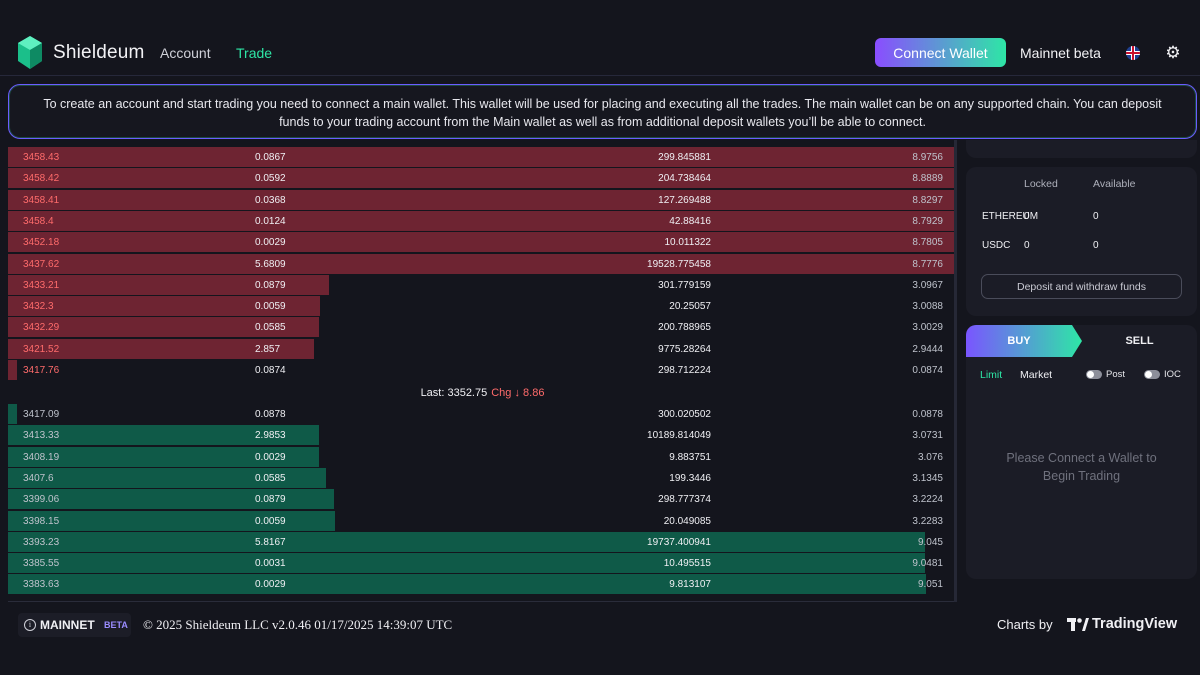 This screenshot has height=675, width=1200. What do you see at coordinates (687, 521) in the screenshot?
I see `bid-total: 20.049085` at bounding box center [687, 521].